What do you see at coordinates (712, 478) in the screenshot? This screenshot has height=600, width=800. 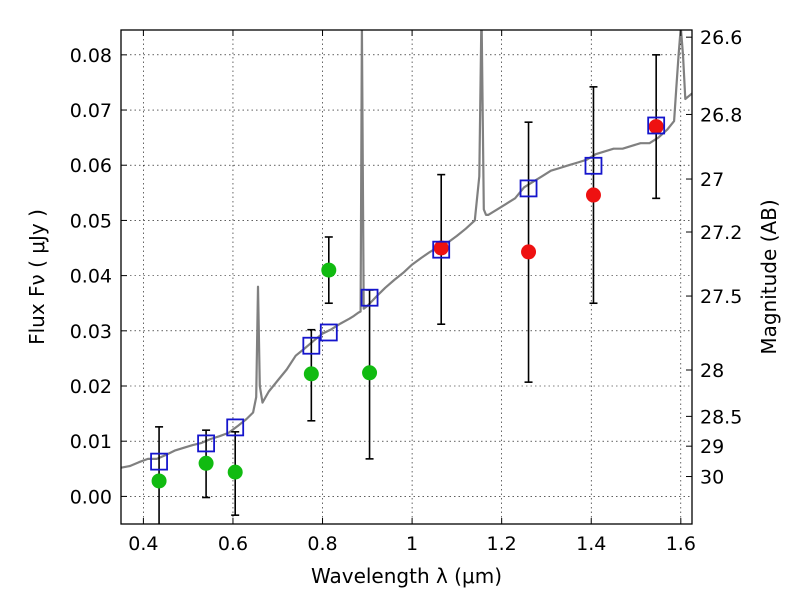 I see `right-tick-label: 30` at bounding box center [712, 478].